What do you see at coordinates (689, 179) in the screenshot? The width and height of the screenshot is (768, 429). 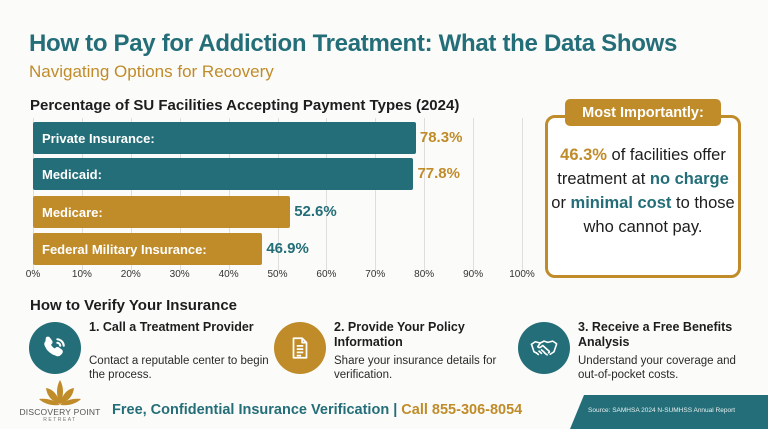 I see `callout-highlight-no-charge: no charge` at bounding box center [689, 179].